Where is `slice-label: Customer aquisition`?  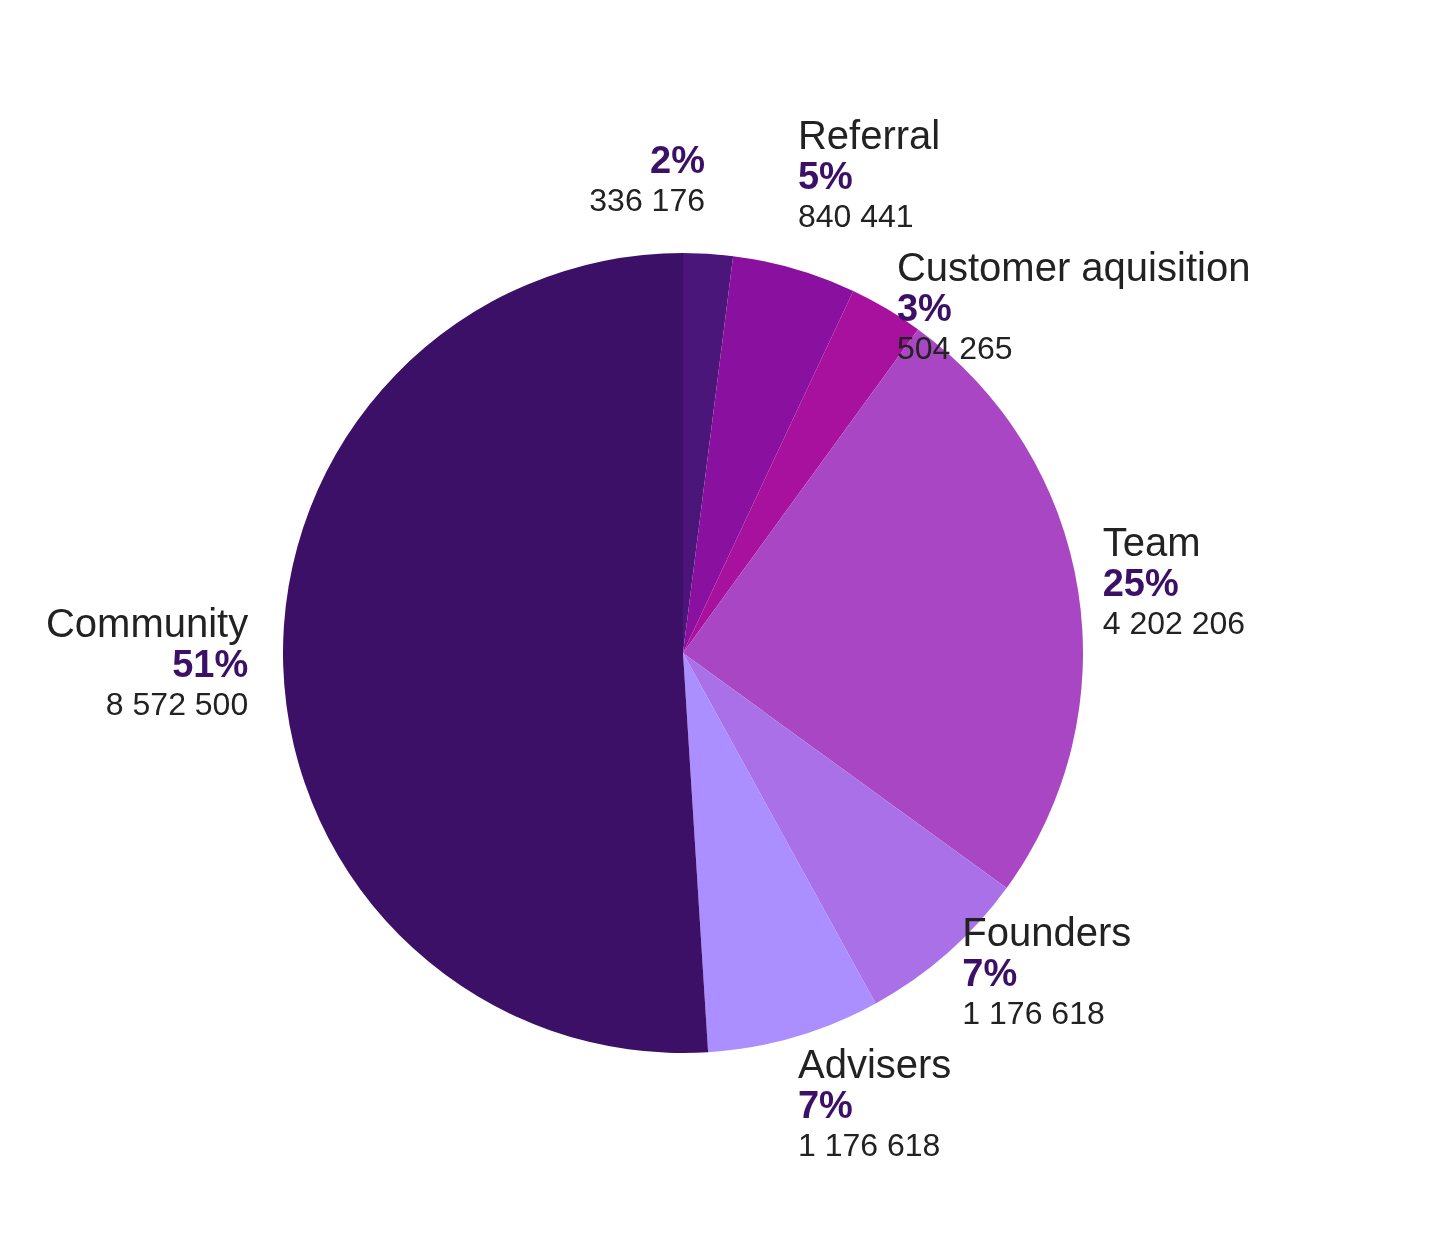
slice-label: Customer aquisition is located at coordinates (1073, 267).